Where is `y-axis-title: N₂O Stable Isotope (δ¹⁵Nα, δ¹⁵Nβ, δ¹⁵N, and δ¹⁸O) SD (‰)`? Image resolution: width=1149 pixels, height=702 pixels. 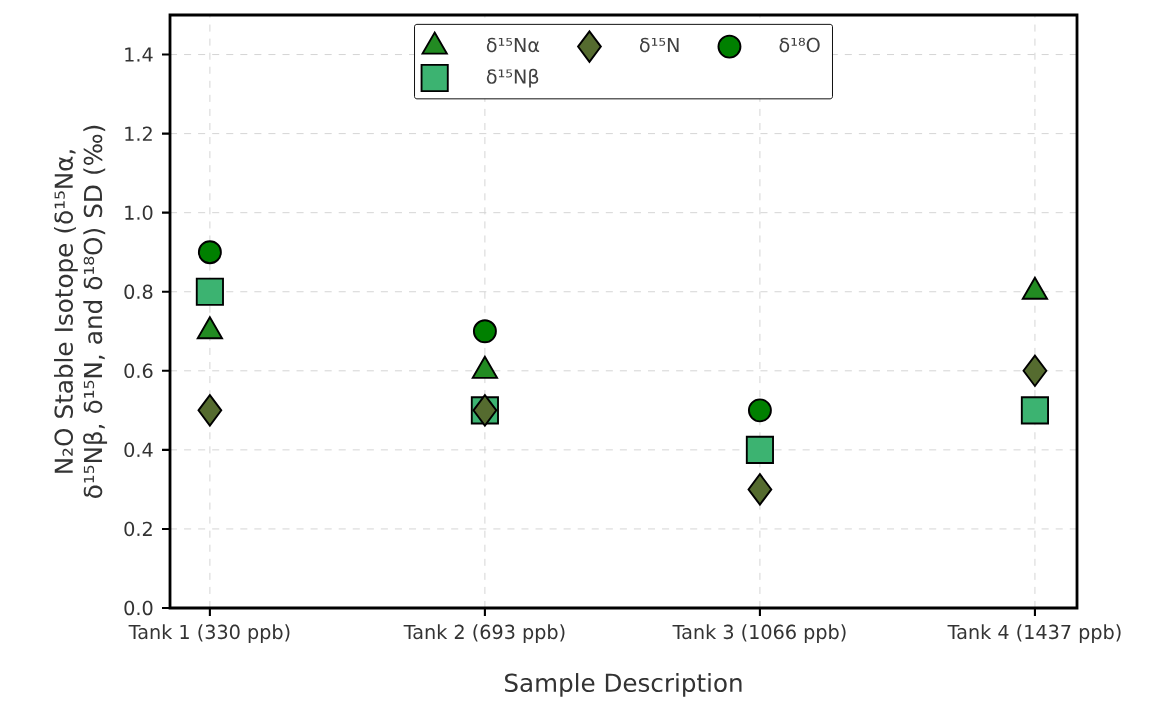 y-axis-title: N₂O Stable Isotope (δ¹⁵Nα, δ¹⁵Nβ, δ¹⁵N, and δ¹⁸O) SD (‰) is located at coordinates (81, 311).